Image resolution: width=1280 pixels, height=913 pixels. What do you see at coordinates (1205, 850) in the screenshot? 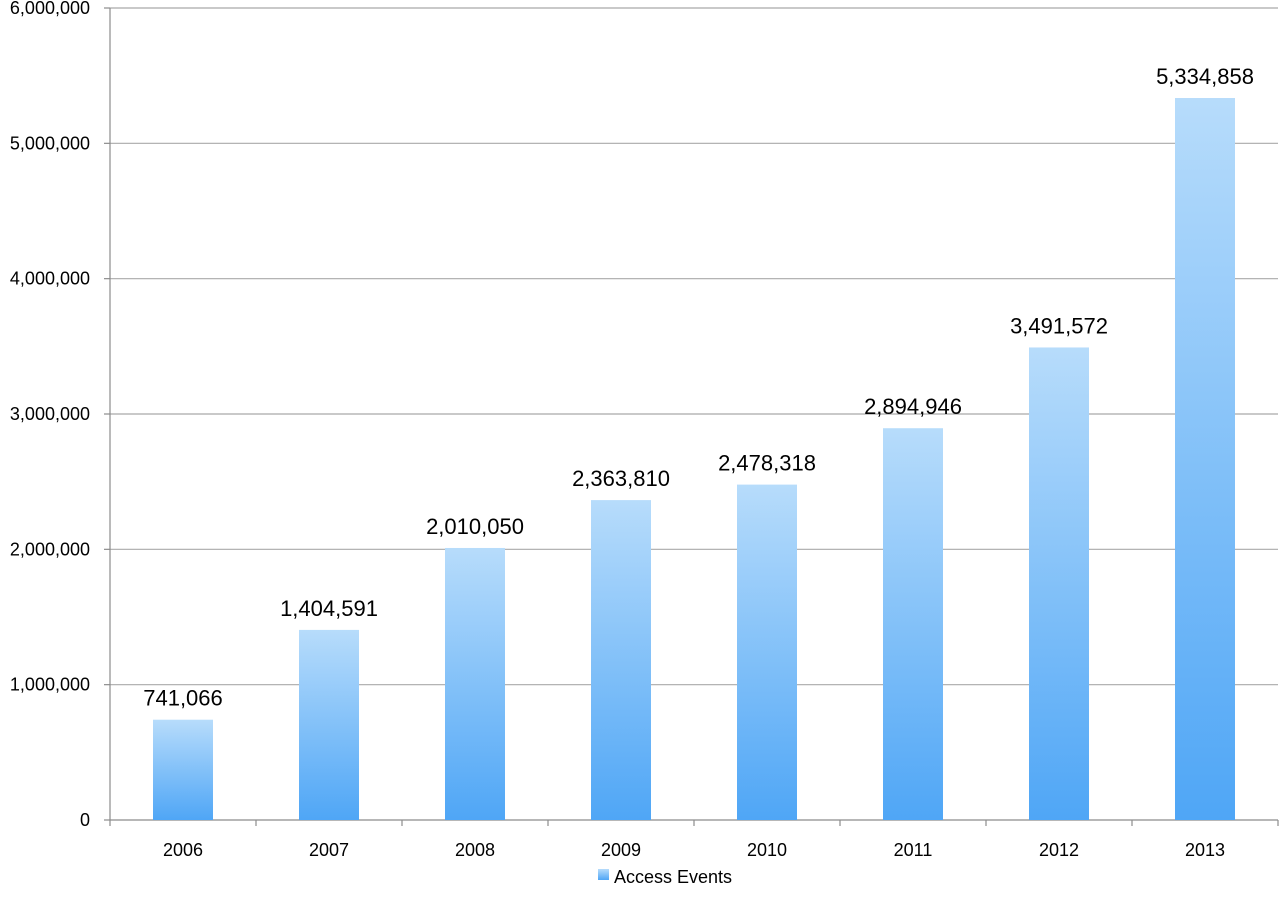
I see `x-tick-label-2013: 2013` at bounding box center [1205, 850].